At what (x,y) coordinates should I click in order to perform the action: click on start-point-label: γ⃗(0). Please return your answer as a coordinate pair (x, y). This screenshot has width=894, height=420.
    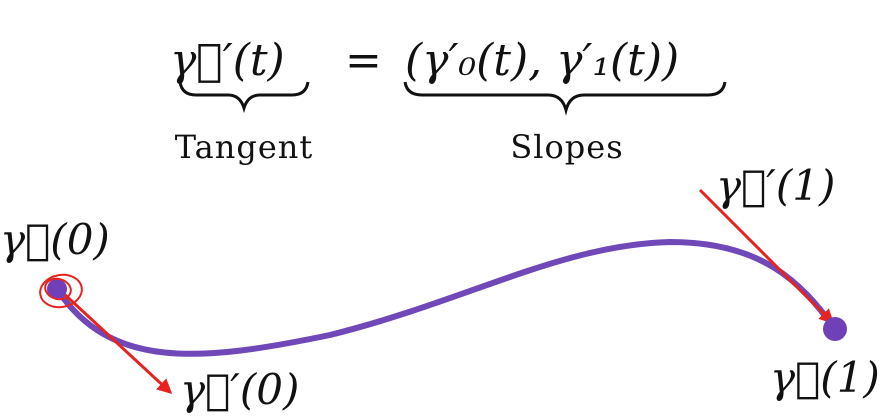
    Looking at the image, I should click on (55, 239).